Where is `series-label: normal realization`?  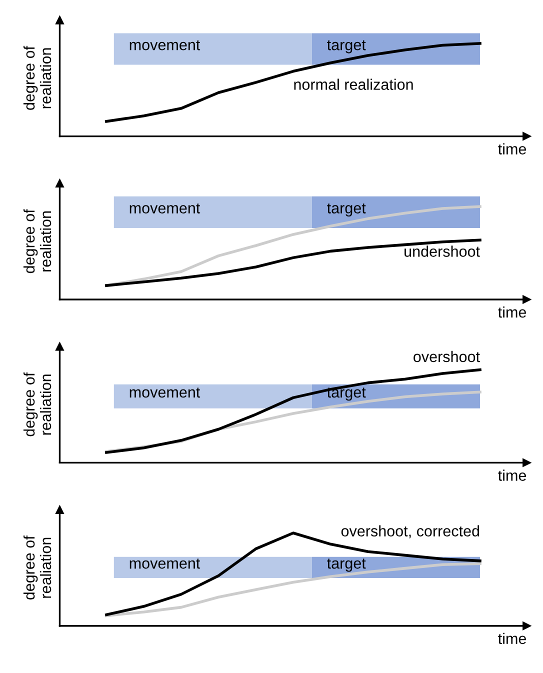 series-label: normal realization is located at coordinates (353, 84).